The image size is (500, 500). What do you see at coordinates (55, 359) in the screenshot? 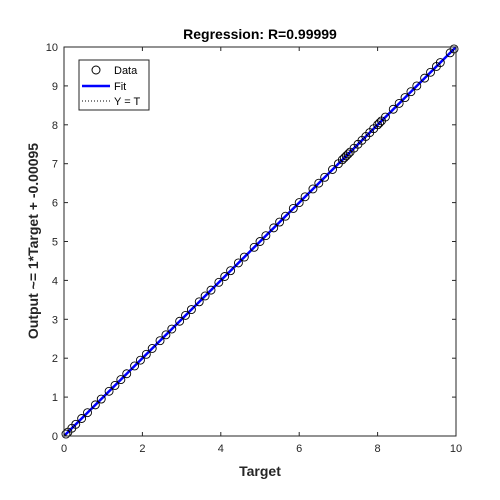
I see `y-tick-label: 2` at bounding box center [55, 359].